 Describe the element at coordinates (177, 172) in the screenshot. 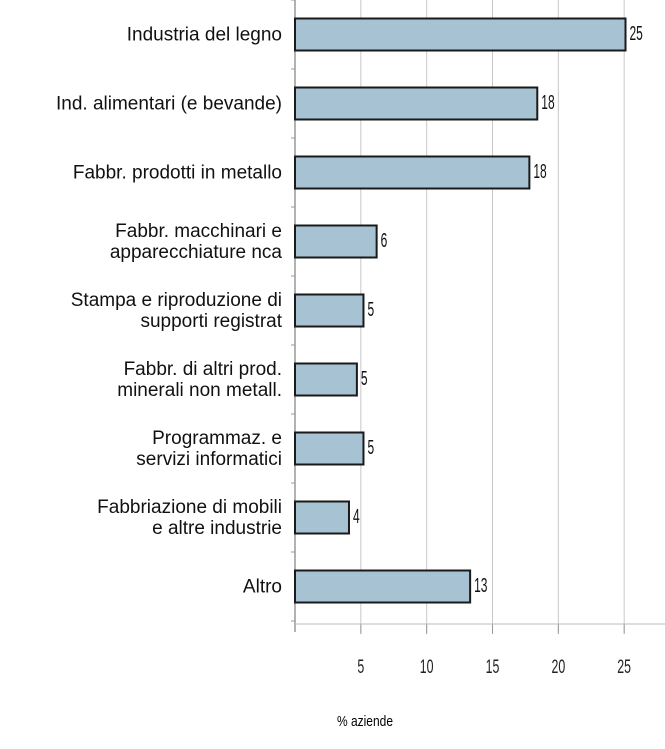

I see `y-tick-label: Fabbr. prodotti in metallo` at that location.